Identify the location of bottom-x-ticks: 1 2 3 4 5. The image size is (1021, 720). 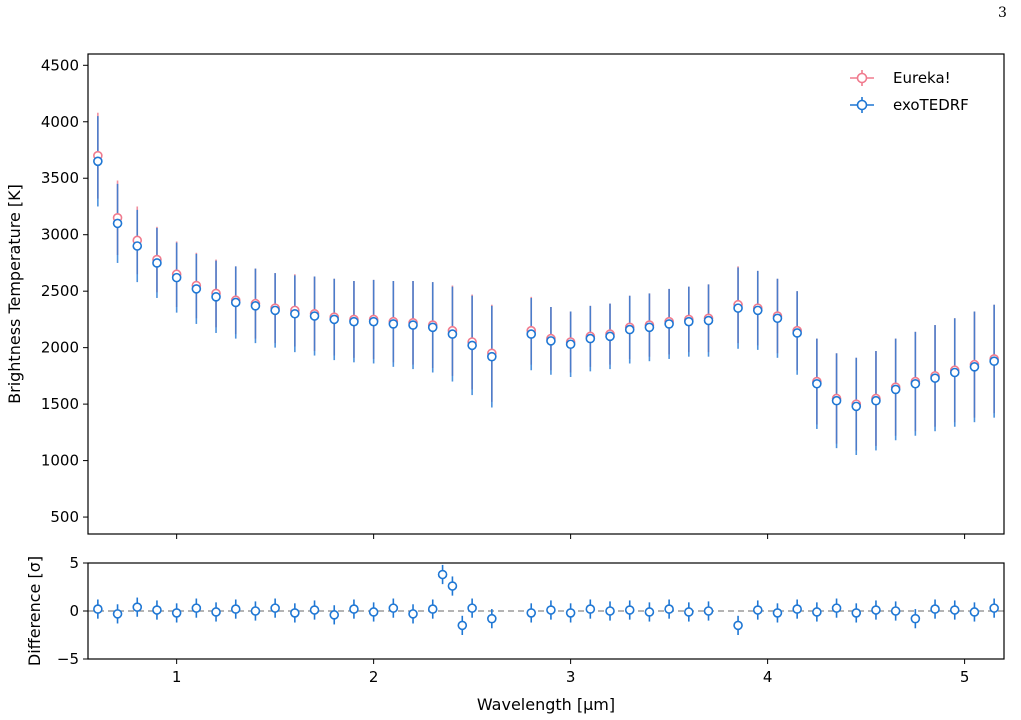
(571, 672).